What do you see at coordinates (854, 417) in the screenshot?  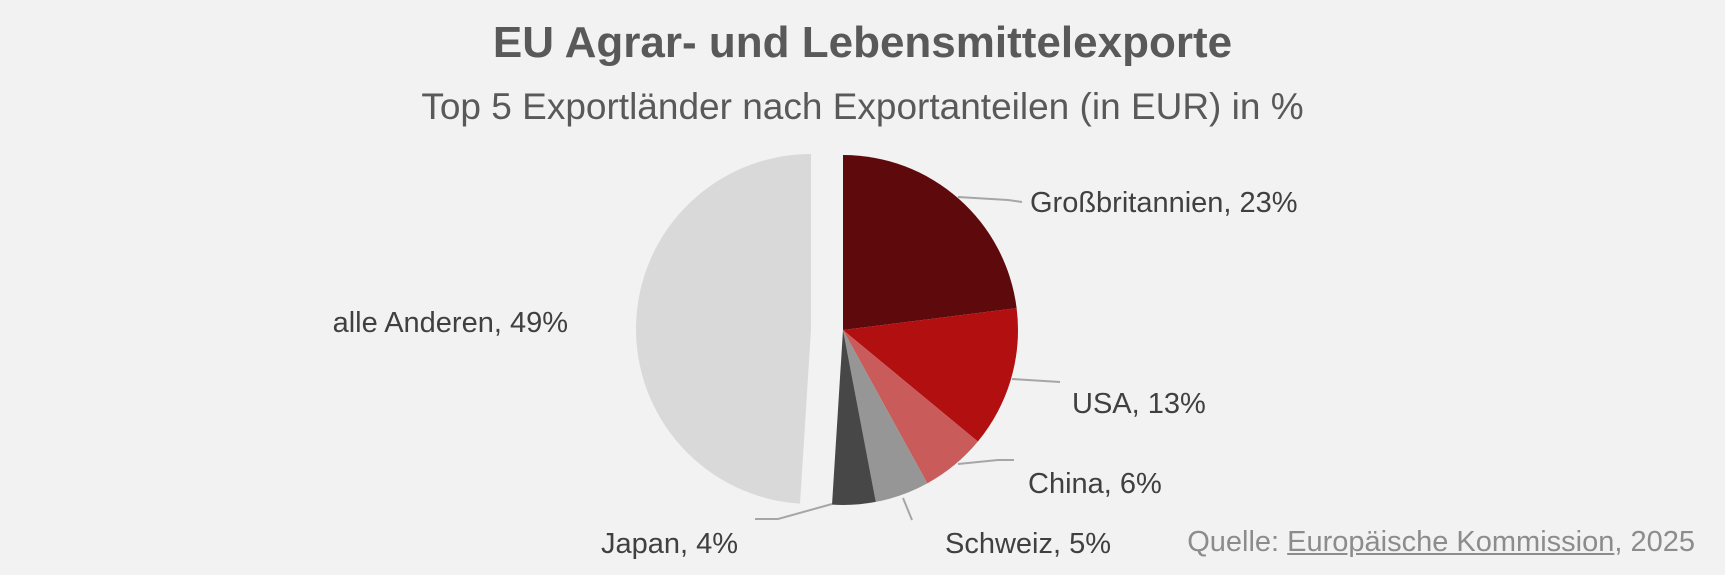 I see `pie-slice-japan` at bounding box center [854, 417].